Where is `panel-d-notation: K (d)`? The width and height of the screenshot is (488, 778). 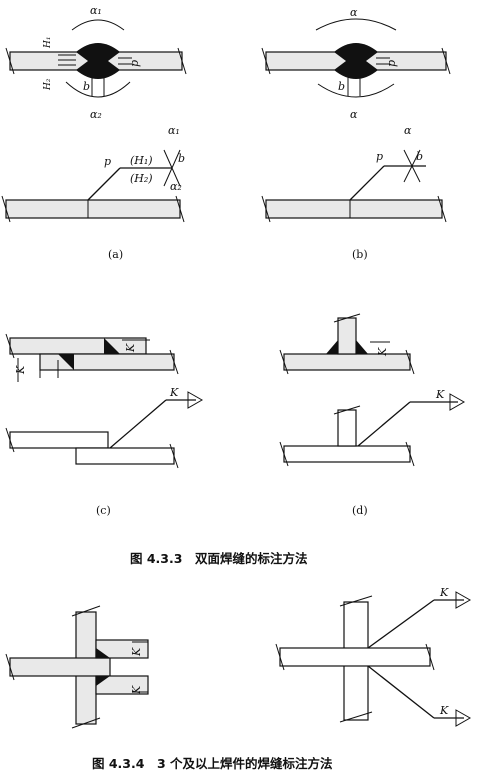 panel-d-notation: K (d) is located at coordinates (372, 452).